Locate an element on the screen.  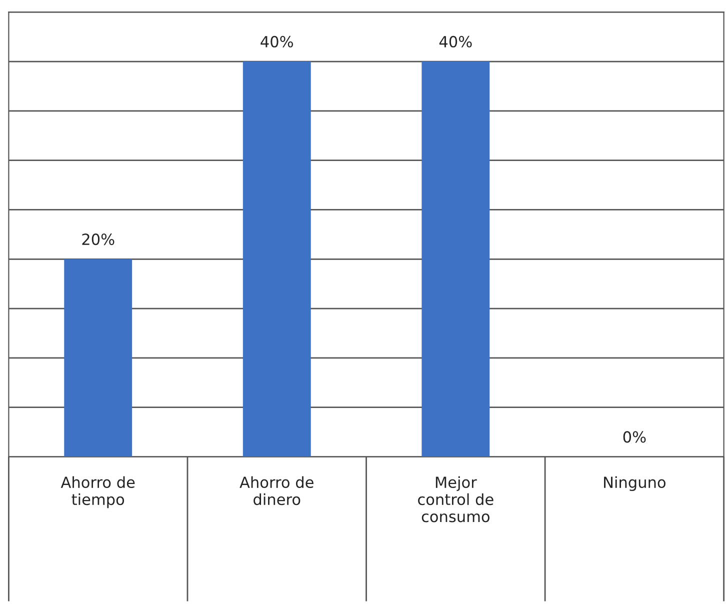
data-label: 0% is located at coordinates (634, 437).